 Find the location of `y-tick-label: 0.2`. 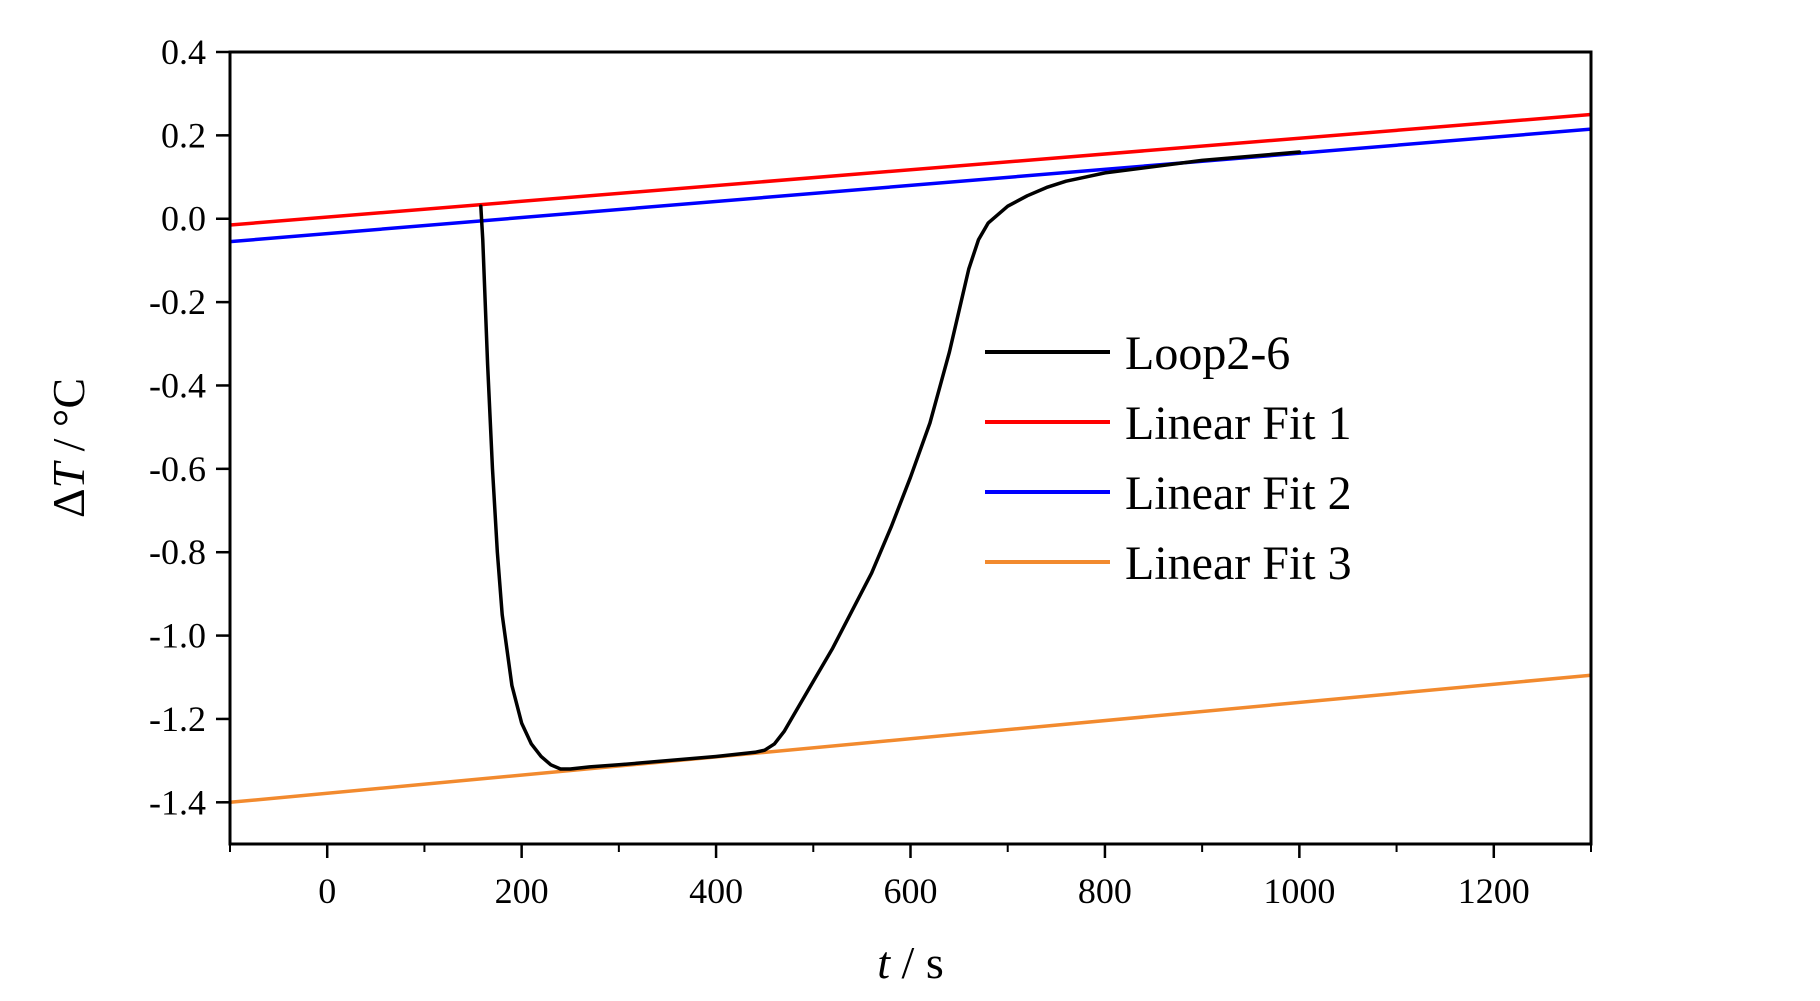

y-tick-label: 0.2 is located at coordinates (183, 135).